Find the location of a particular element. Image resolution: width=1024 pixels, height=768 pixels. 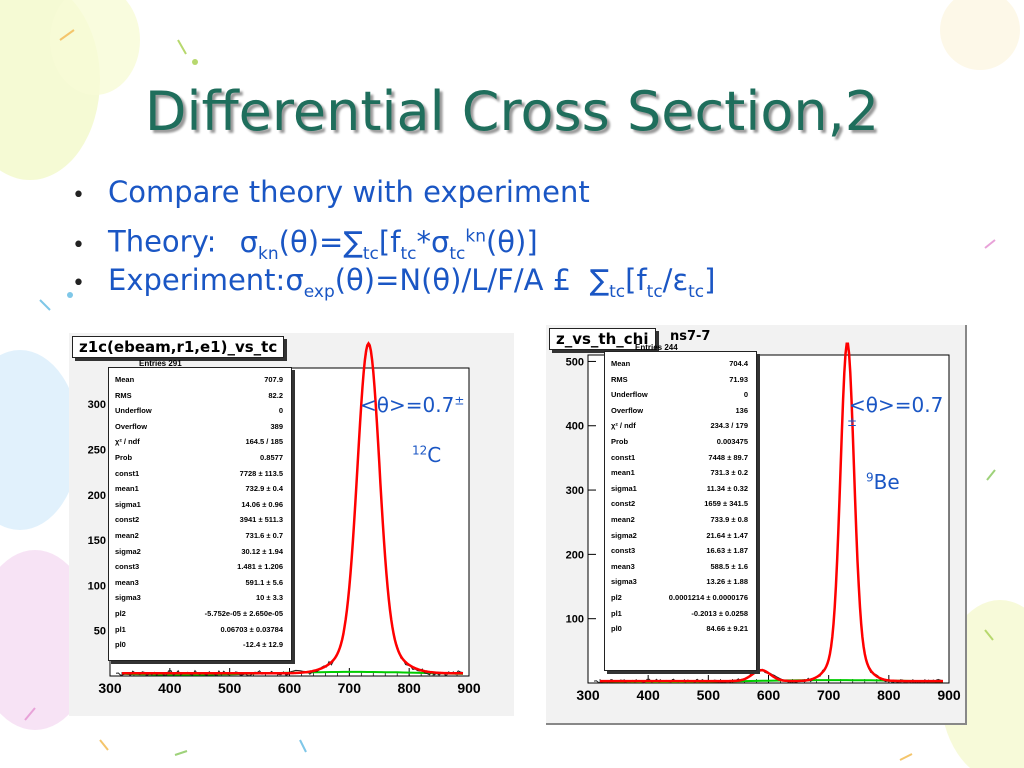

stats-value: 82.2 is located at coordinates (275, 395).